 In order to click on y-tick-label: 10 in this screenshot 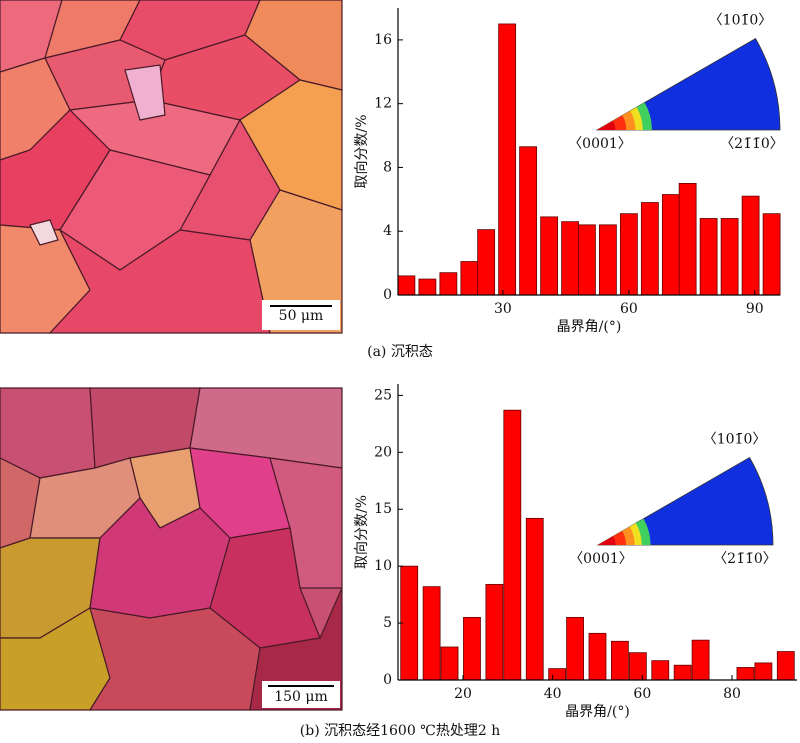, I will do `click(383, 566)`.